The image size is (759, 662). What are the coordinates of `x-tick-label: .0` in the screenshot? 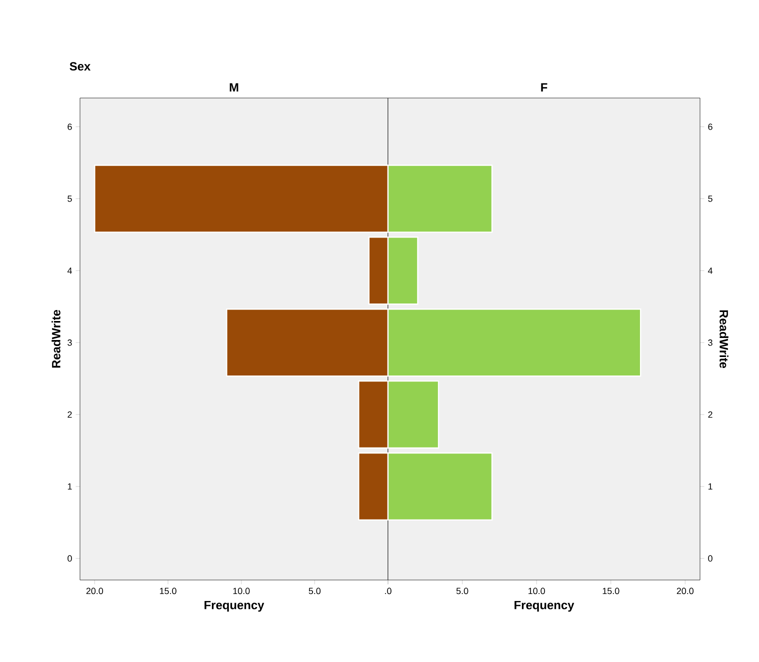 It's located at (388, 591).